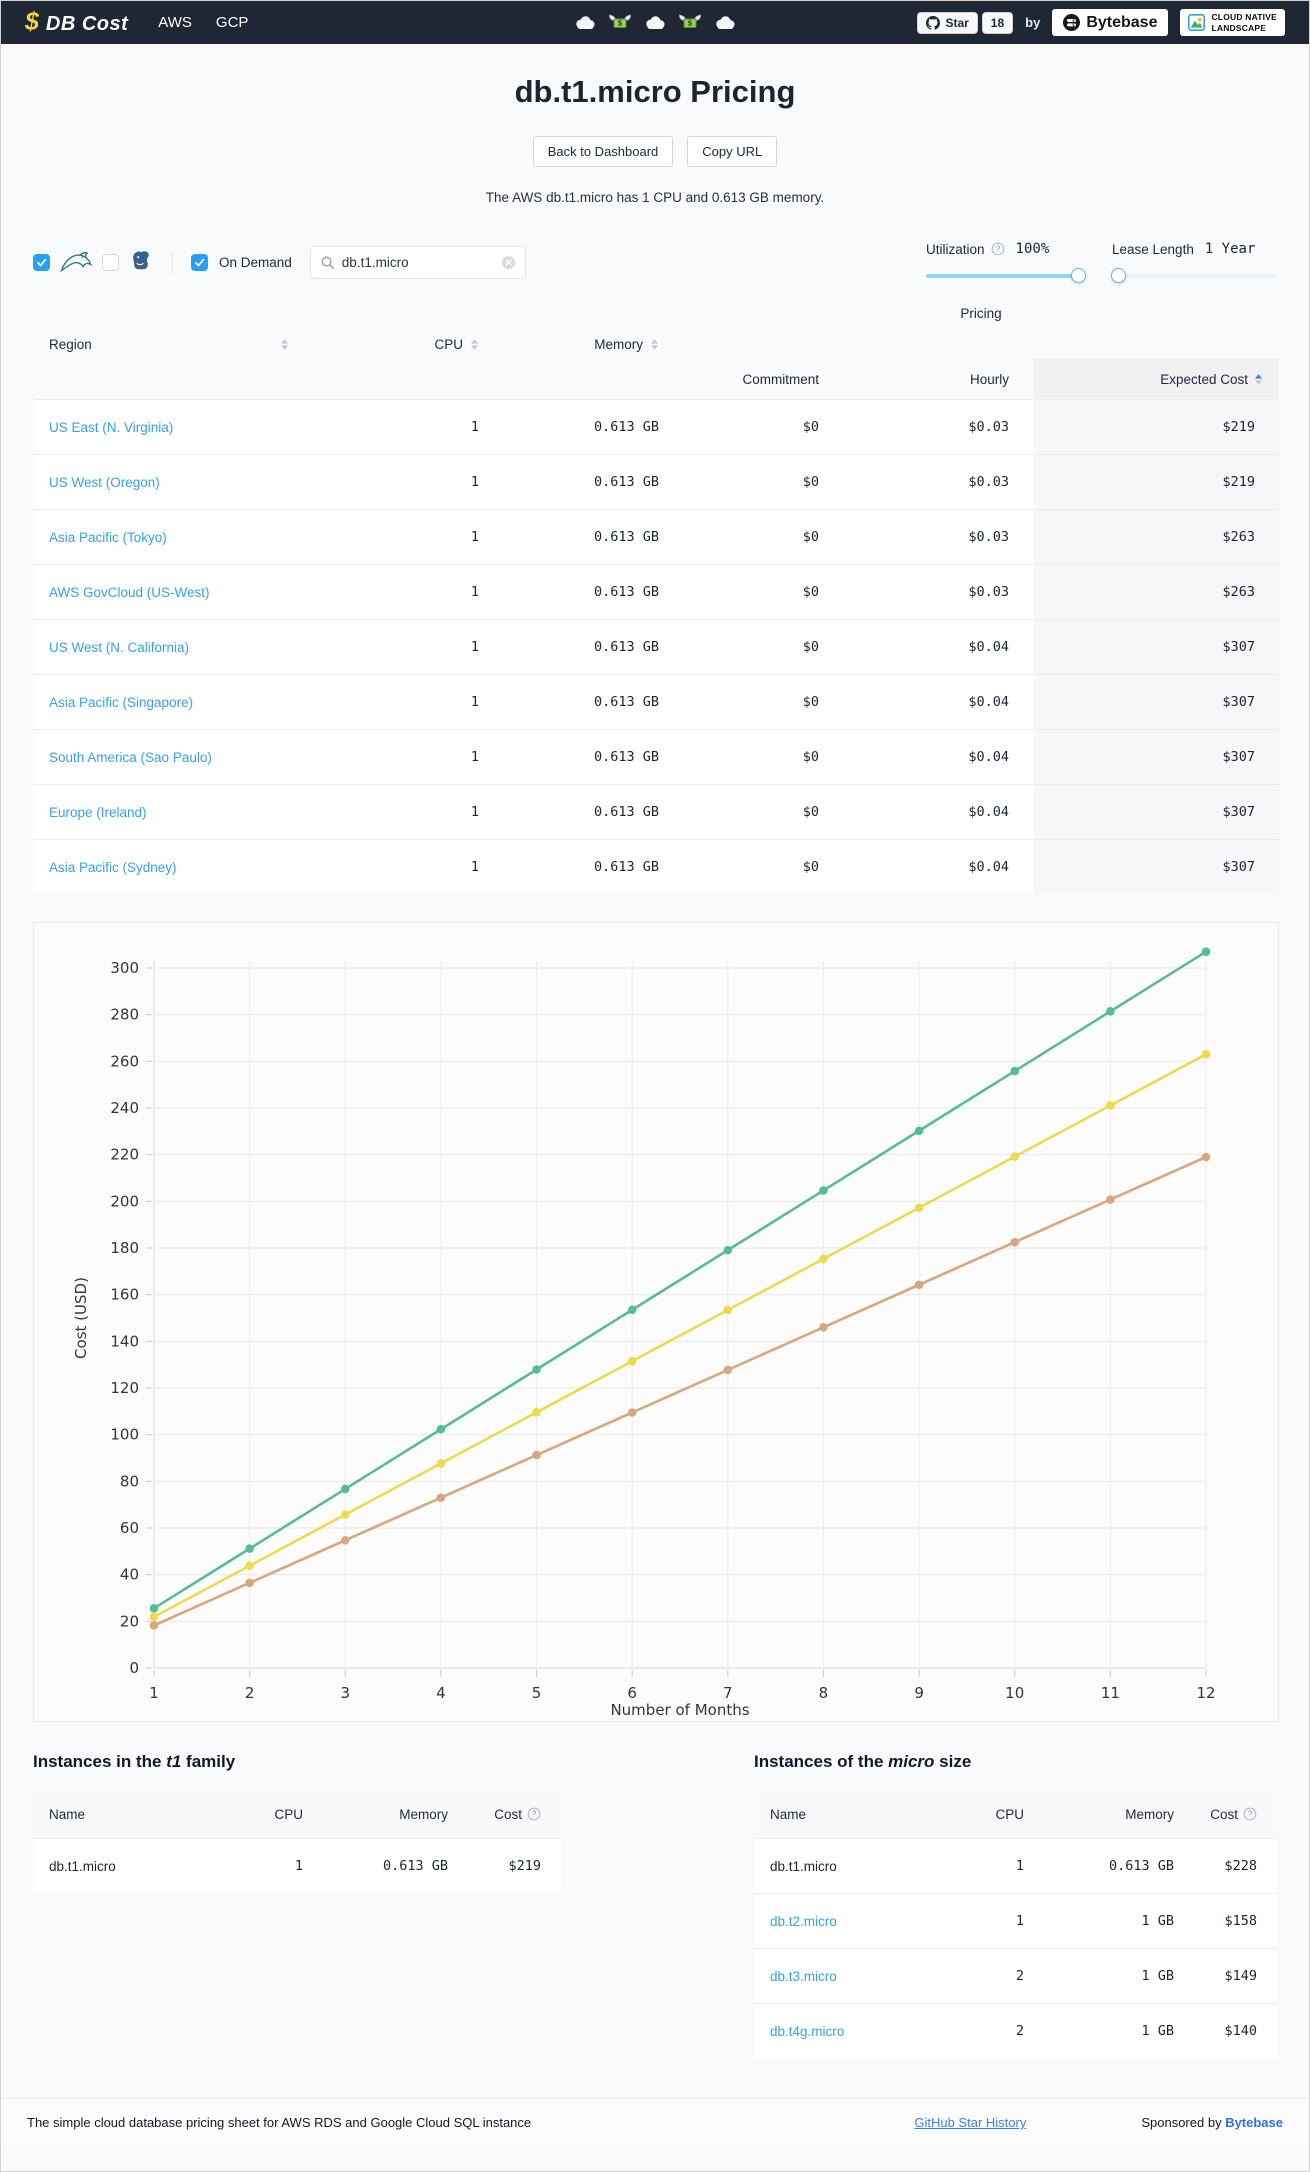 This screenshot has height=2172, width=1310. What do you see at coordinates (780, 379) in the screenshot?
I see `column-header-commitment: Commitment` at bounding box center [780, 379].